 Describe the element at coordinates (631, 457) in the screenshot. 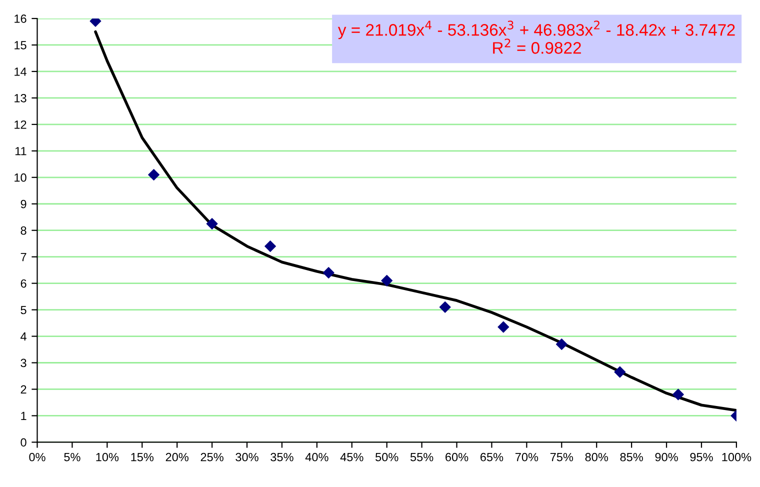

I see `x-tick-label: 85%` at that location.